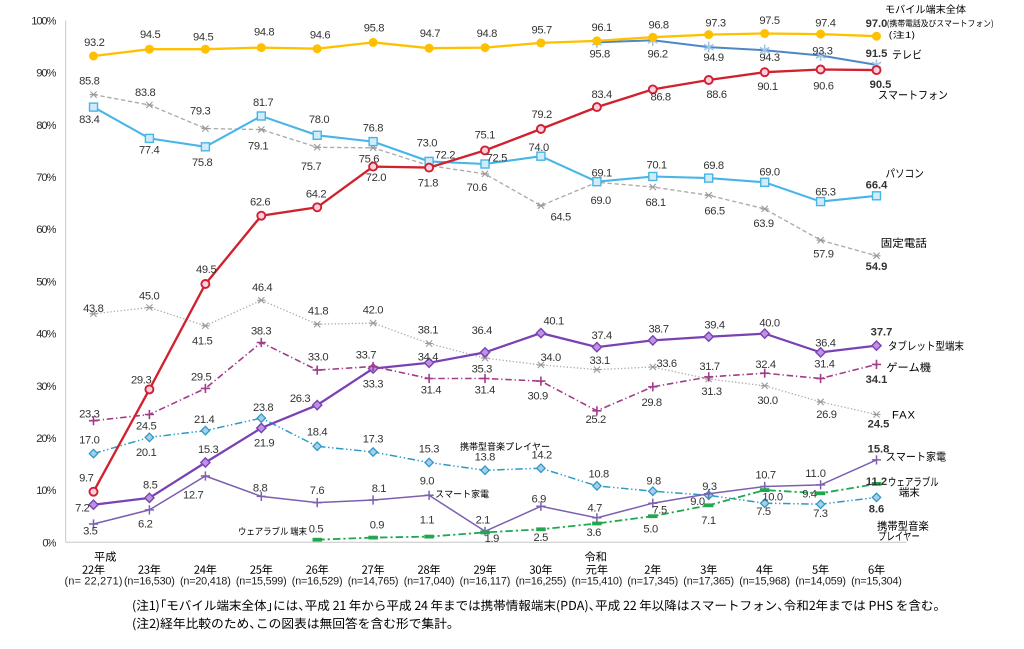  I want to click on svg-text: 75.1, so click(485, 135).